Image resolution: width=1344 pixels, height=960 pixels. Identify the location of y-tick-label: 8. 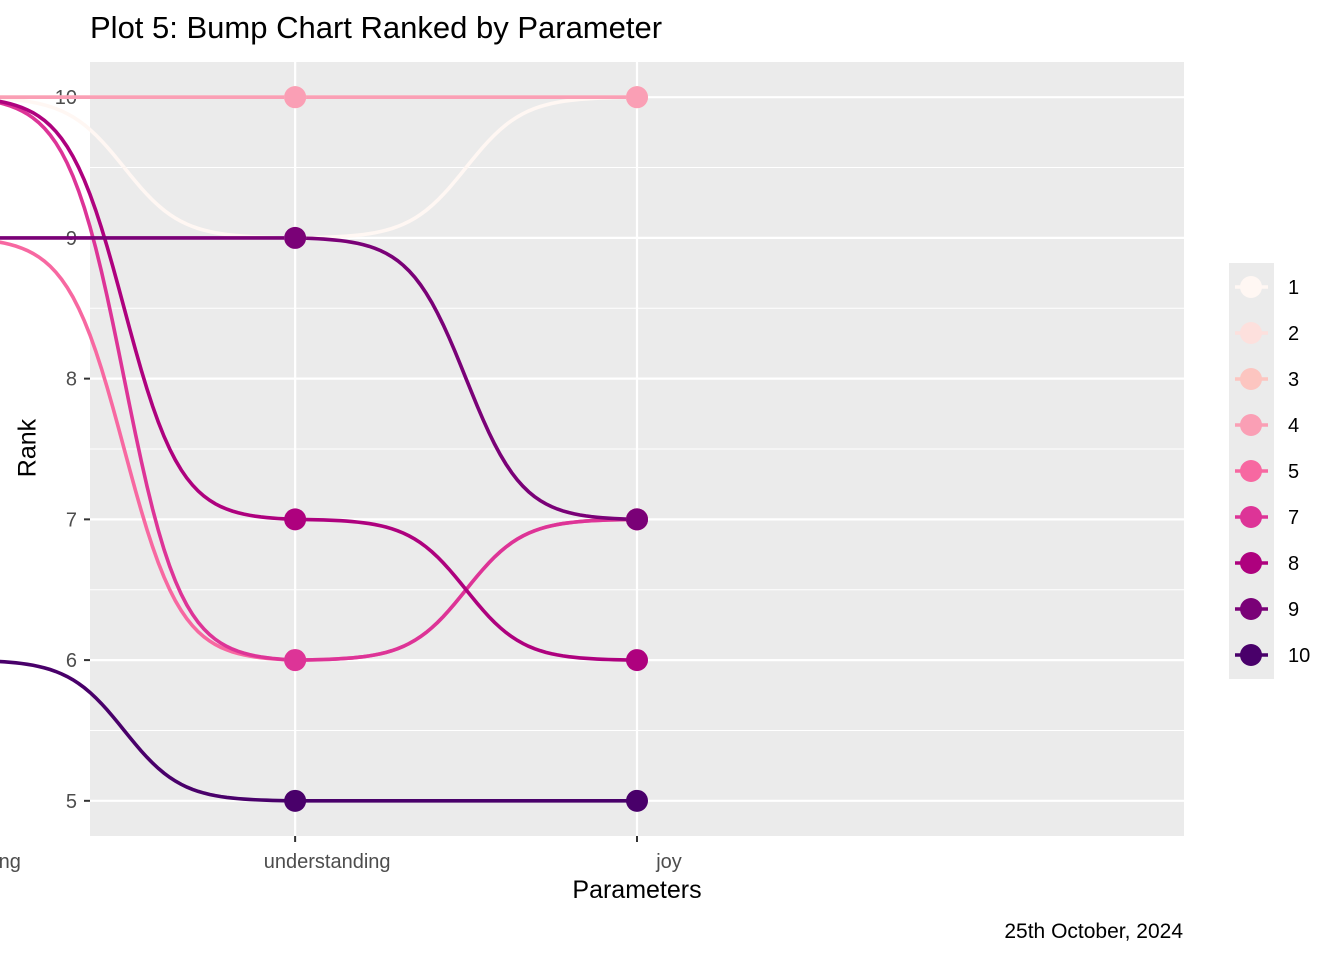
(71, 380).